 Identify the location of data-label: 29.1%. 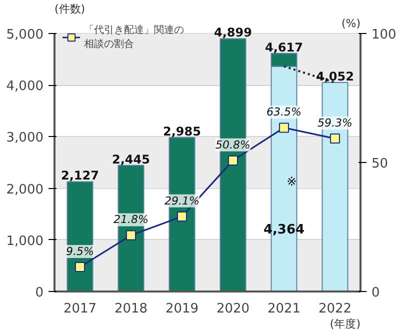
(182, 201).